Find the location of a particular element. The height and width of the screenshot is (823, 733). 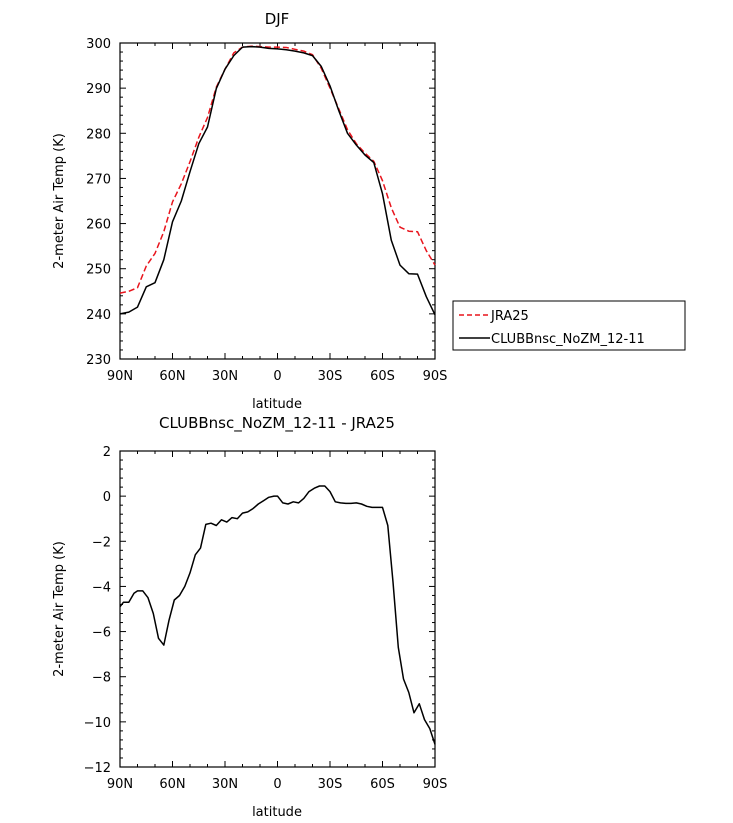

y-tick-label: 300 is located at coordinates (98, 44).